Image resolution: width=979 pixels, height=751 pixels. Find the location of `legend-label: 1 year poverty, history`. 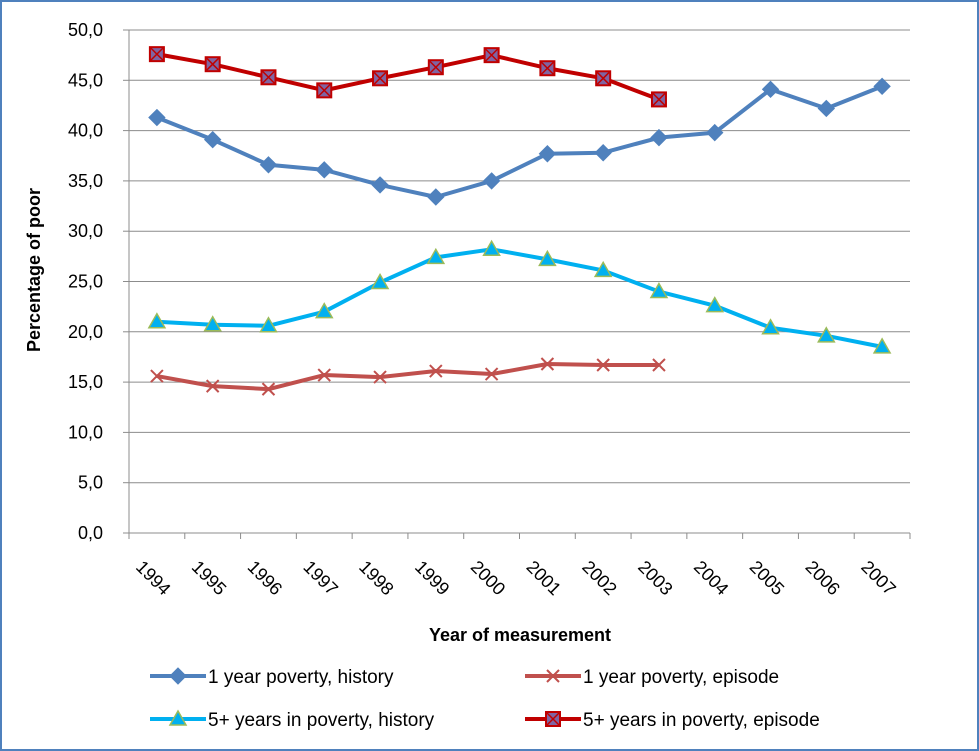

legend-label: 1 year poverty, history is located at coordinates (301, 677).